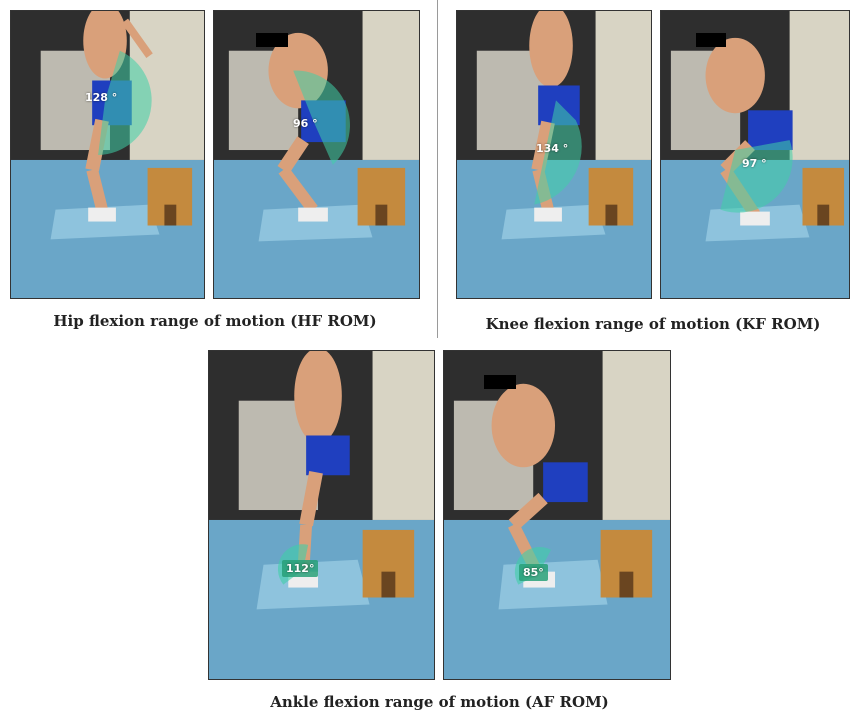 This screenshot has width=856, height=715. I want to click on hip-photo-extended: 128 °, so click(107, 154).